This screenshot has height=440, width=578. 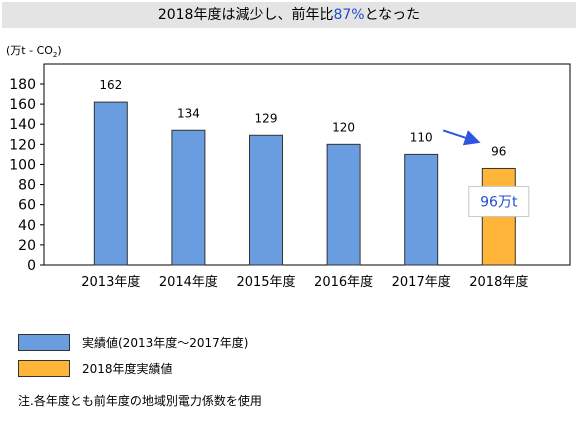 I want to click on x-tick-label: 2018年度, so click(x=498, y=282).